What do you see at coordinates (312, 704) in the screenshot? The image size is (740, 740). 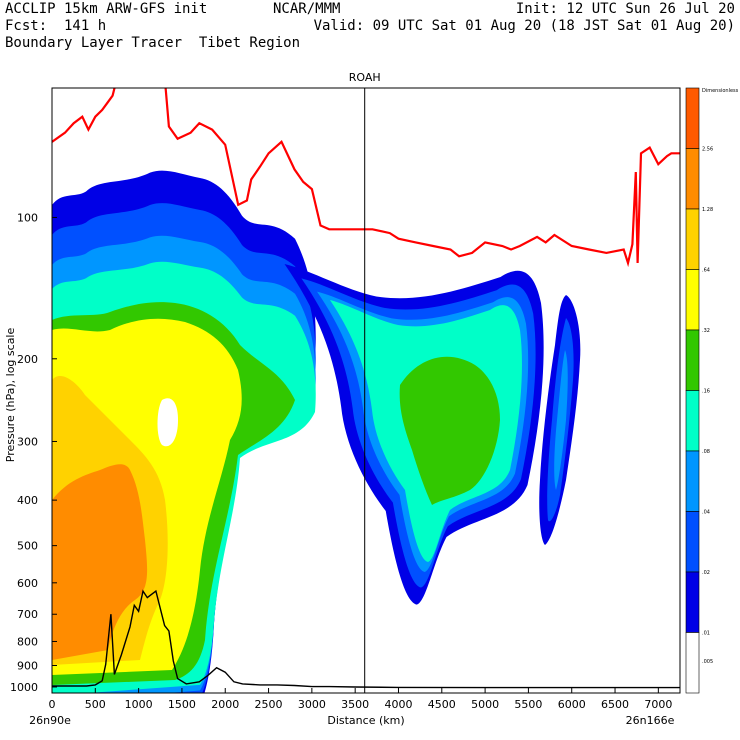 I see `x-tick-label: 3000` at bounding box center [312, 704].